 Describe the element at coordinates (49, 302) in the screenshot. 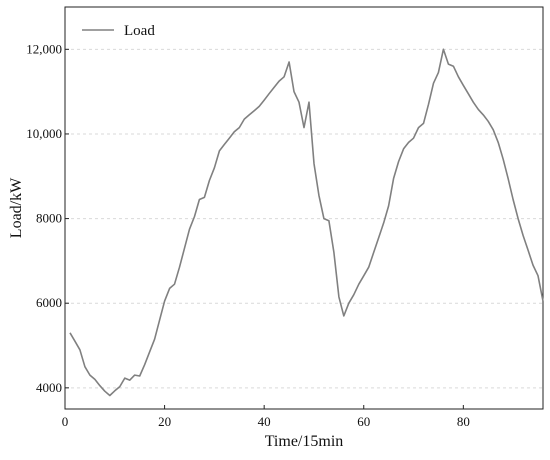

I see `y-tick-label: 6000` at that location.